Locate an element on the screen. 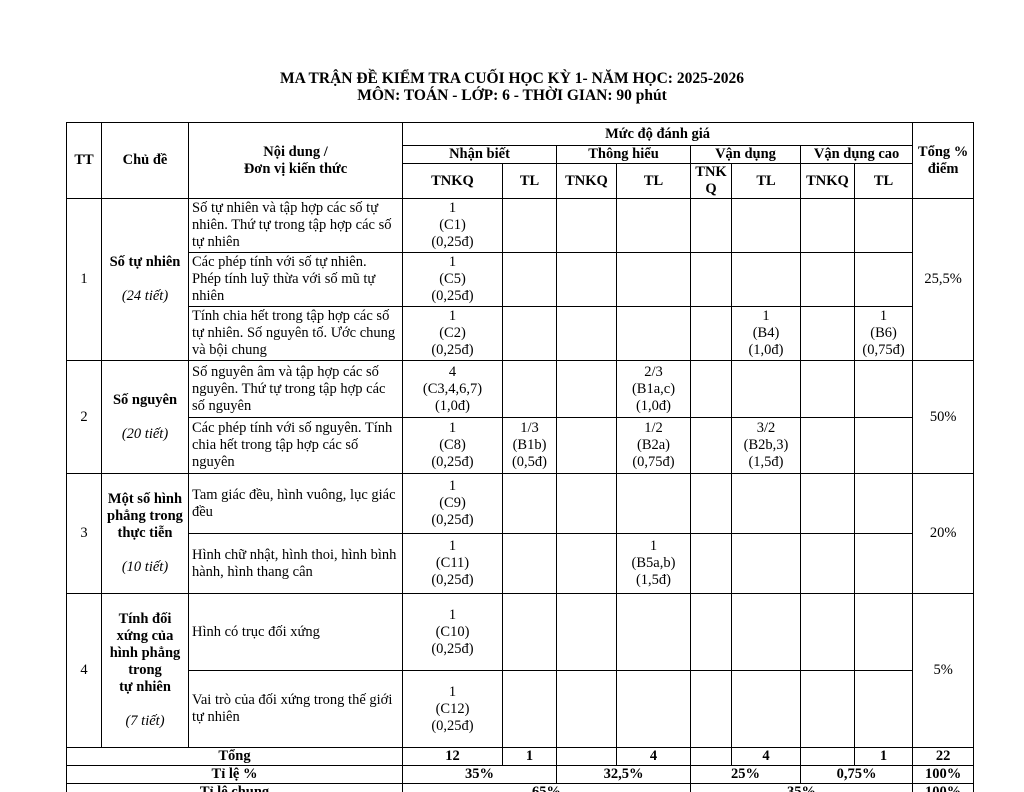 This screenshot has width=1024, height=792. score-cell-nb-tnkq: 1 (C5) (0,25đ) is located at coordinates (452, 279).